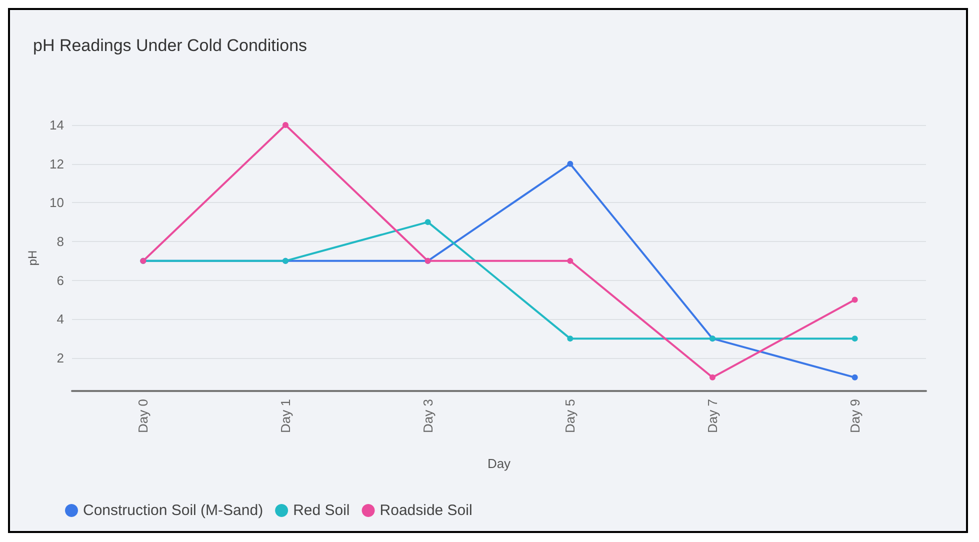 This screenshot has height=542, width=979. I want to click on y-tick-label: 14, so click(57, 125).